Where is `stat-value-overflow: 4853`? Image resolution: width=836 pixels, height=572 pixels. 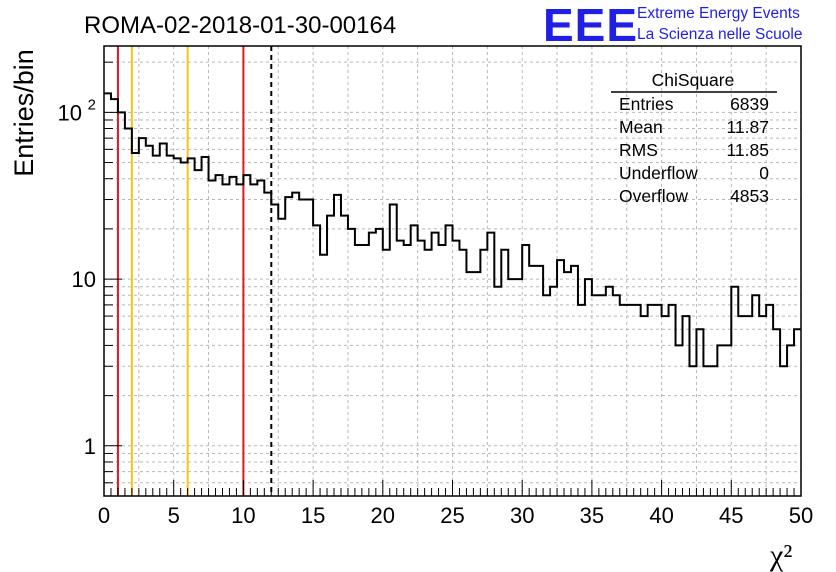
stat-value-overflow: 4853 is located at coordinates (749, 196).